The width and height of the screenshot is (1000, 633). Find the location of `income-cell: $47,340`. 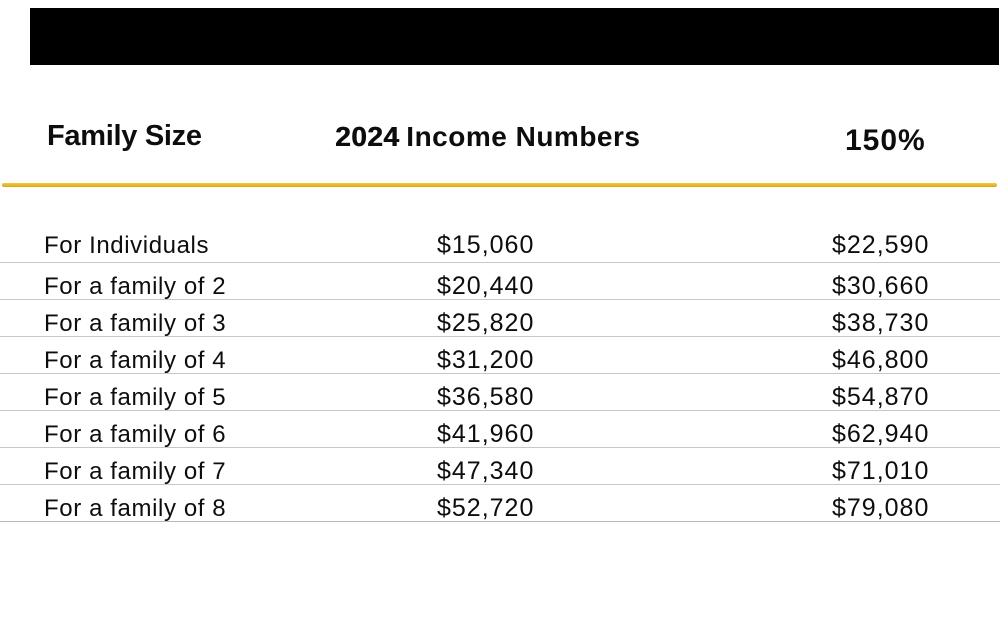

income-cell: $47,340 is located at coordinates (486, 471).